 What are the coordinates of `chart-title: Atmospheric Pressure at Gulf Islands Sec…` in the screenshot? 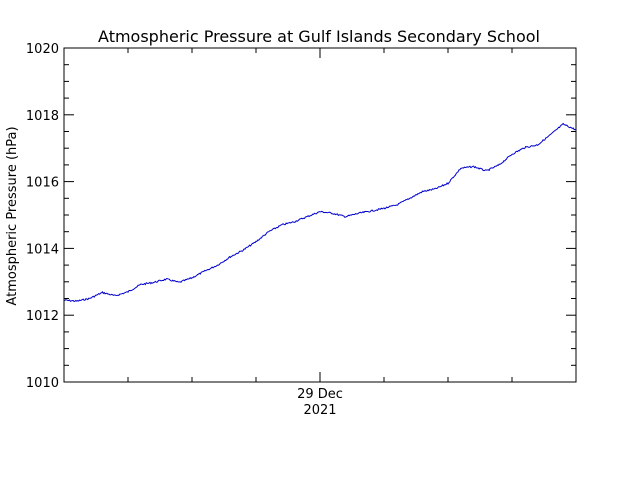 It's located at (319, 36).